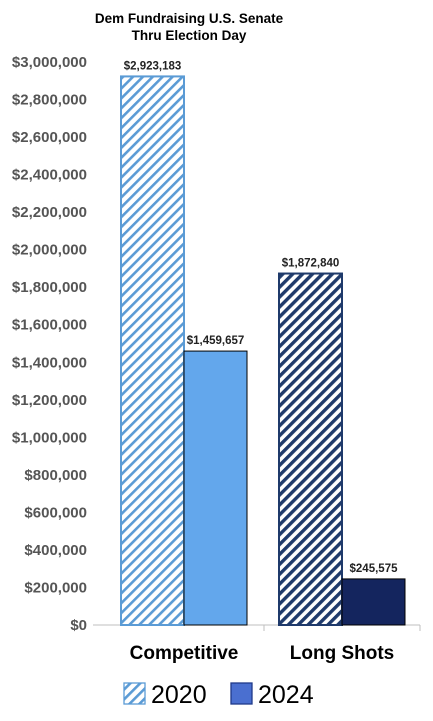  Describe the element at coordinates (189, 18) in the screenshot. I see `chart-title-line-1: Dem Fundraising U.S. Senate` at that location.